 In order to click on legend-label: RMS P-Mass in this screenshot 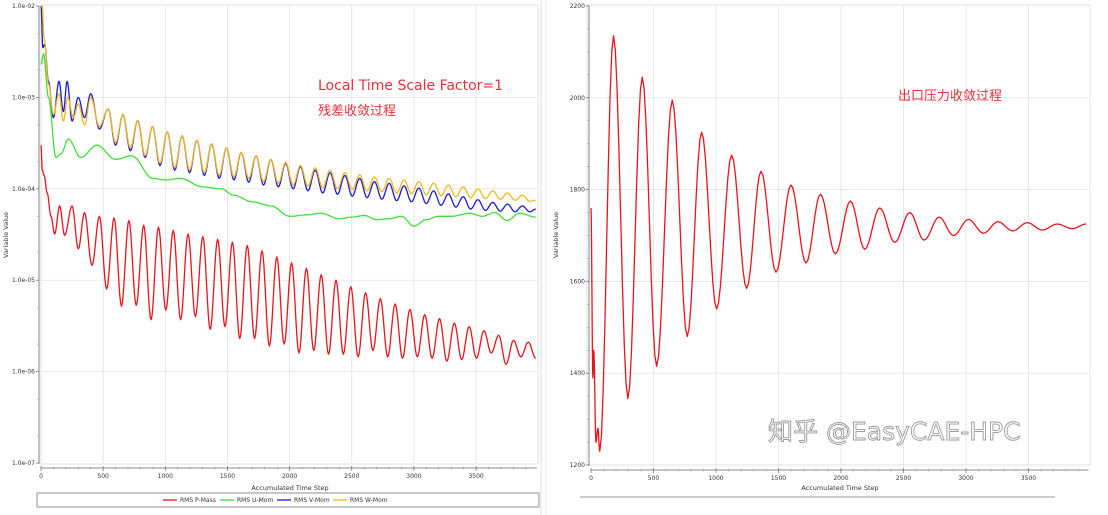, I will do `click(198, 500)`.